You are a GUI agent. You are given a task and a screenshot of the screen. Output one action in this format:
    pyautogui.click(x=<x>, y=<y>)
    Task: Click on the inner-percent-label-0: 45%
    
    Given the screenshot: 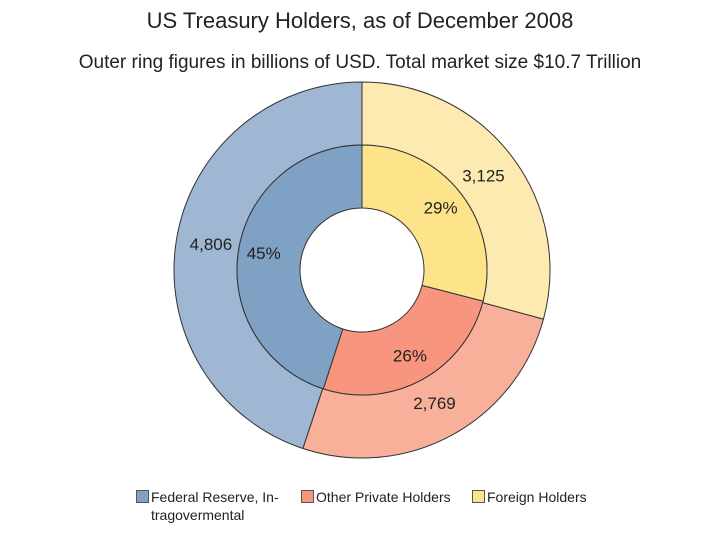 What is the action you would take?
    pyautogui.click(x=264, y=253)
    